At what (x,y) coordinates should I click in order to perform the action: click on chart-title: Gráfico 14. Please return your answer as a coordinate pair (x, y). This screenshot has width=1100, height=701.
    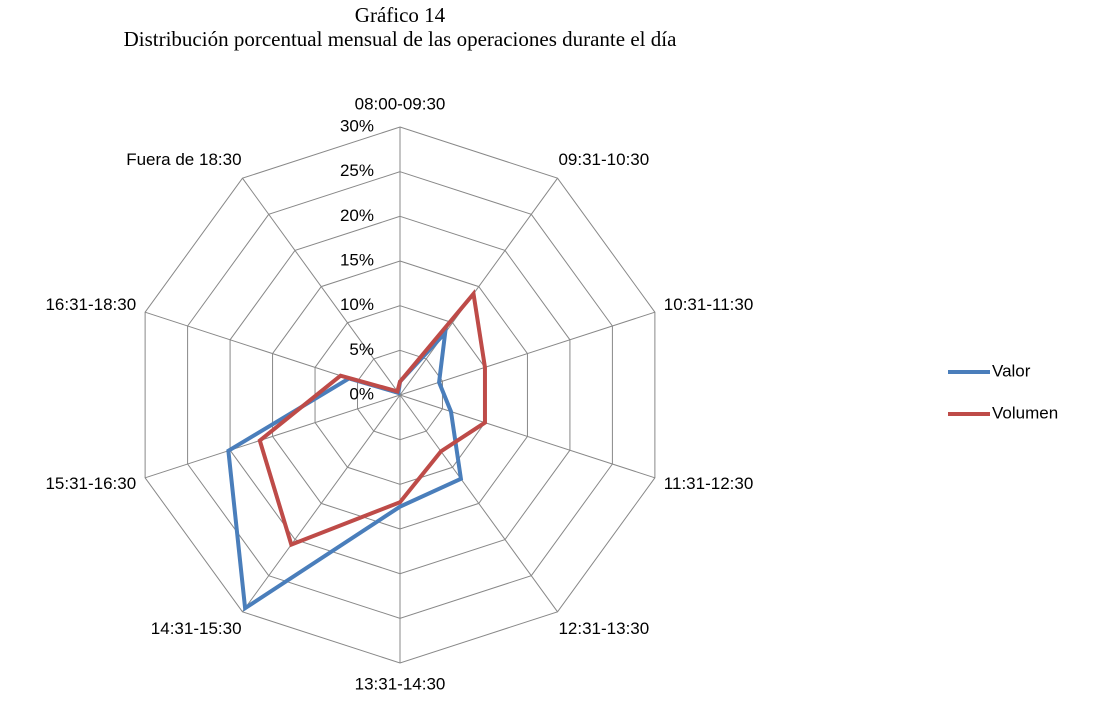
    Looking at the image, I should click on (400, 15).